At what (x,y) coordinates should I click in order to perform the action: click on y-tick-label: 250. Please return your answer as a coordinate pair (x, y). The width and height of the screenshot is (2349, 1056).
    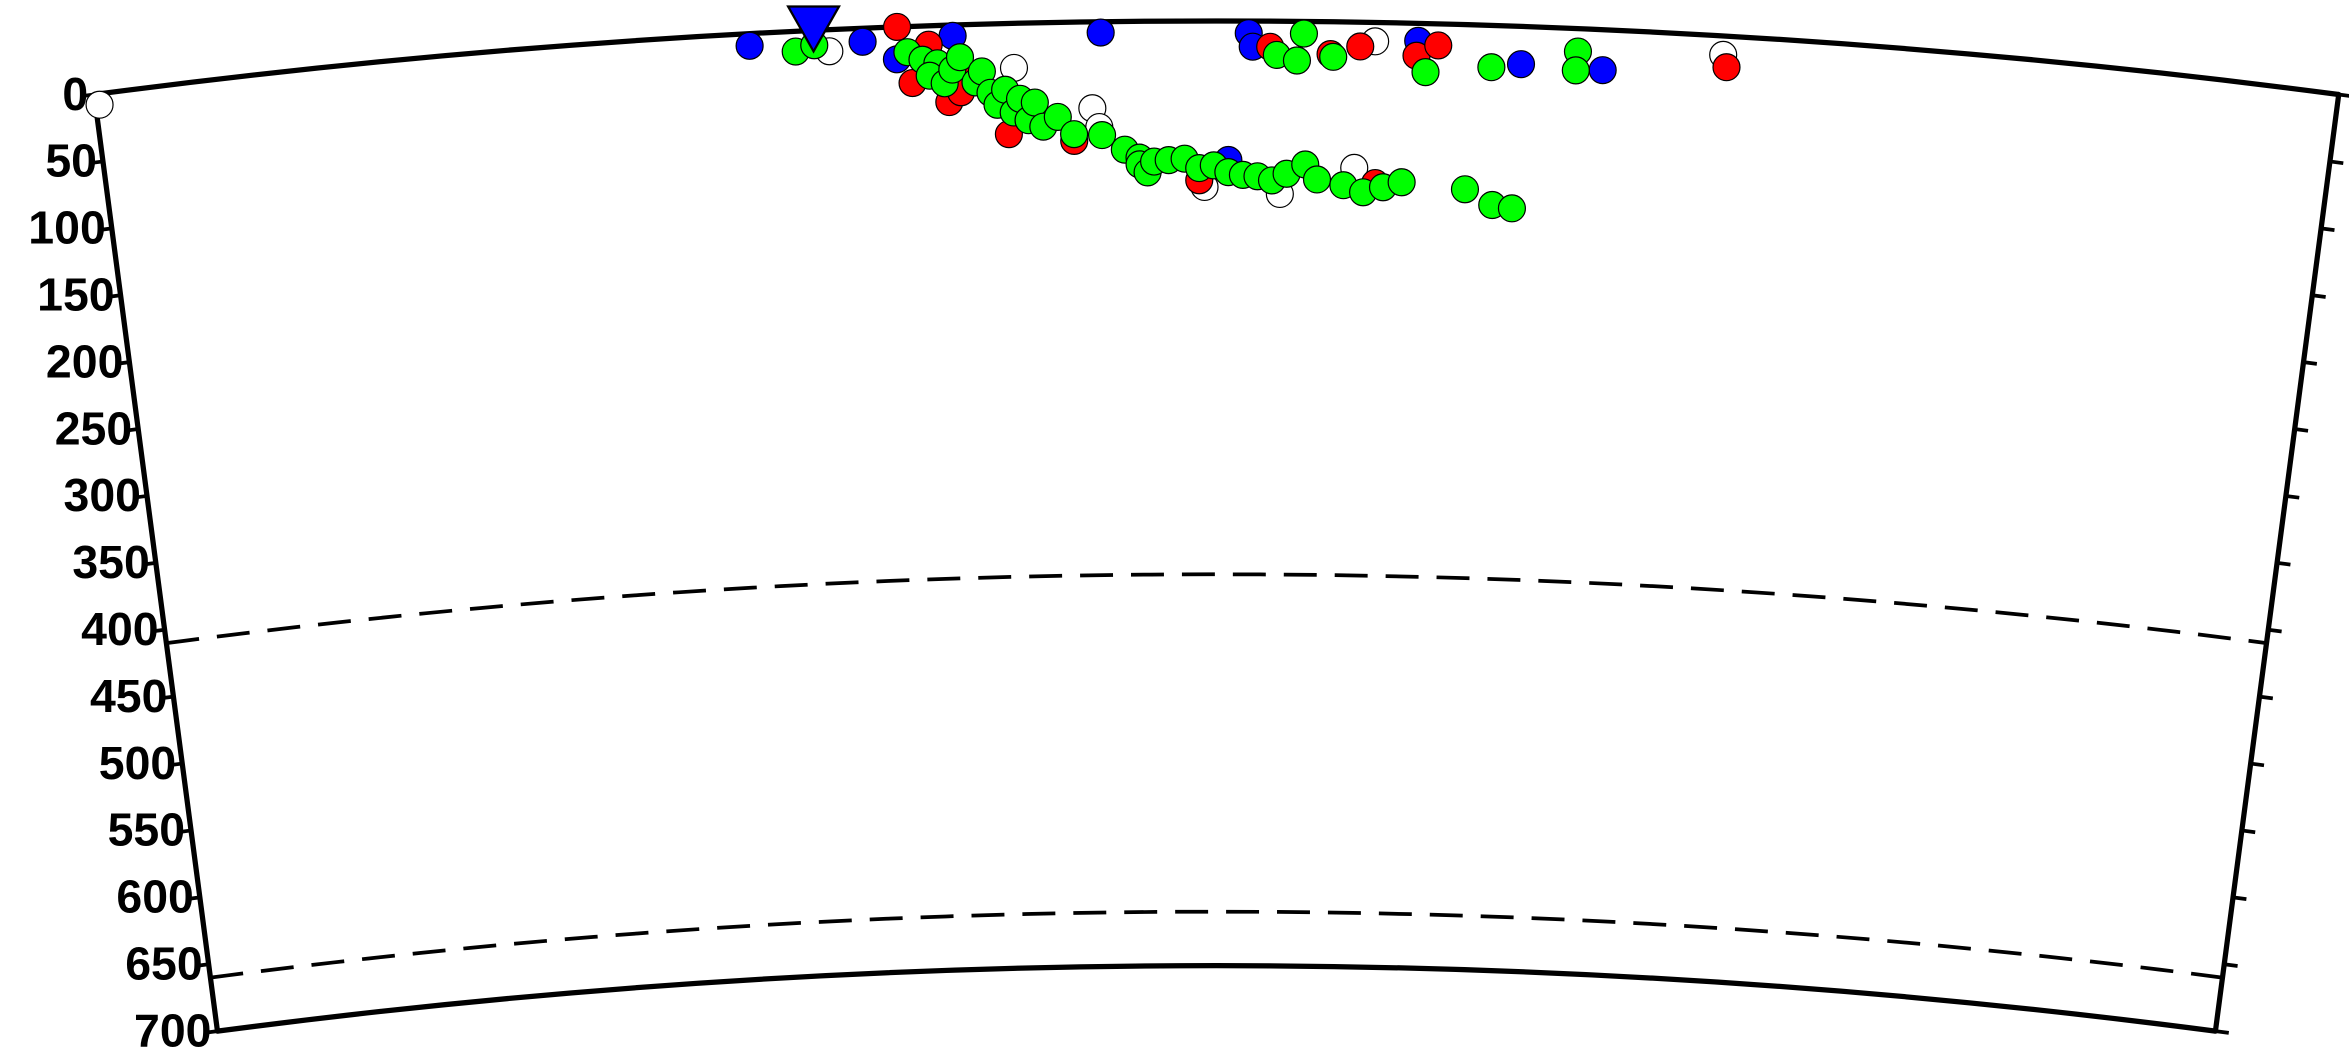
    Looking at the image, I should click on (93, 428).